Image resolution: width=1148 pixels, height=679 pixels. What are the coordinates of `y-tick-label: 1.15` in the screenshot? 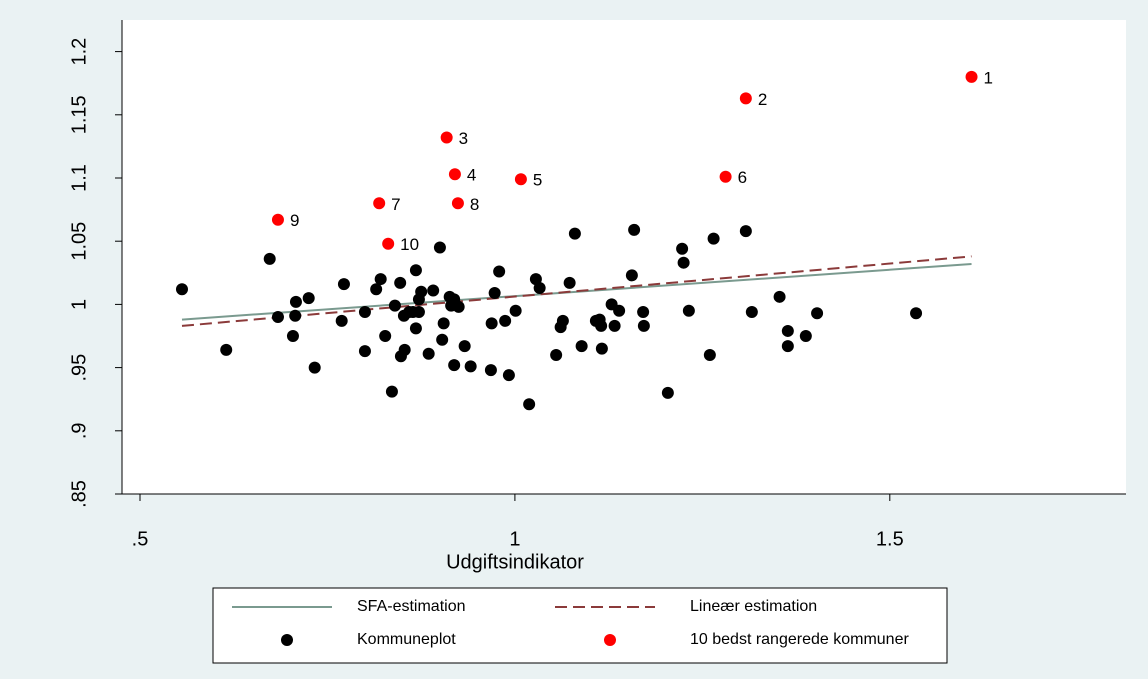 It's located at (79, 114).